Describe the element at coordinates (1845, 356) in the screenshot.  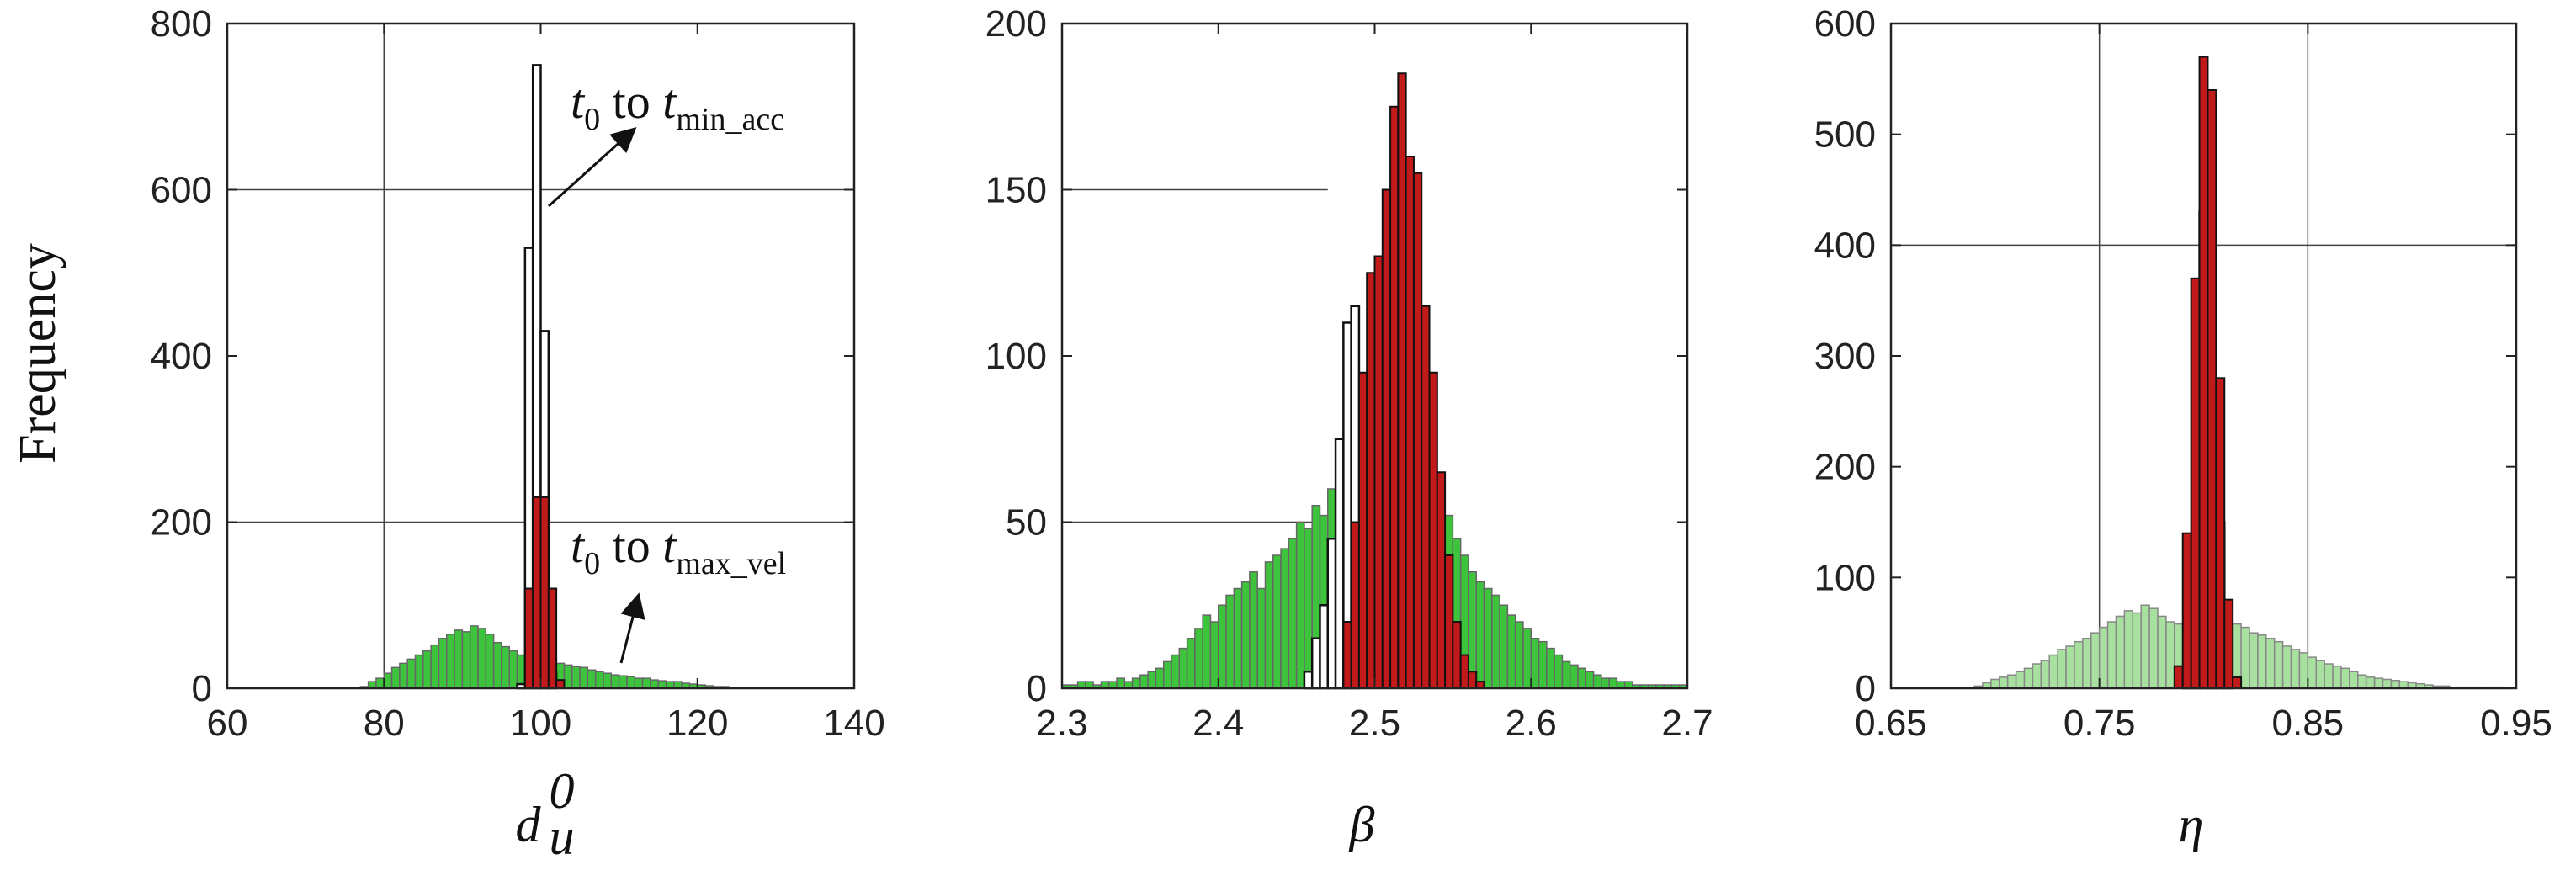
I see `y-tick-label: 300` at that location.